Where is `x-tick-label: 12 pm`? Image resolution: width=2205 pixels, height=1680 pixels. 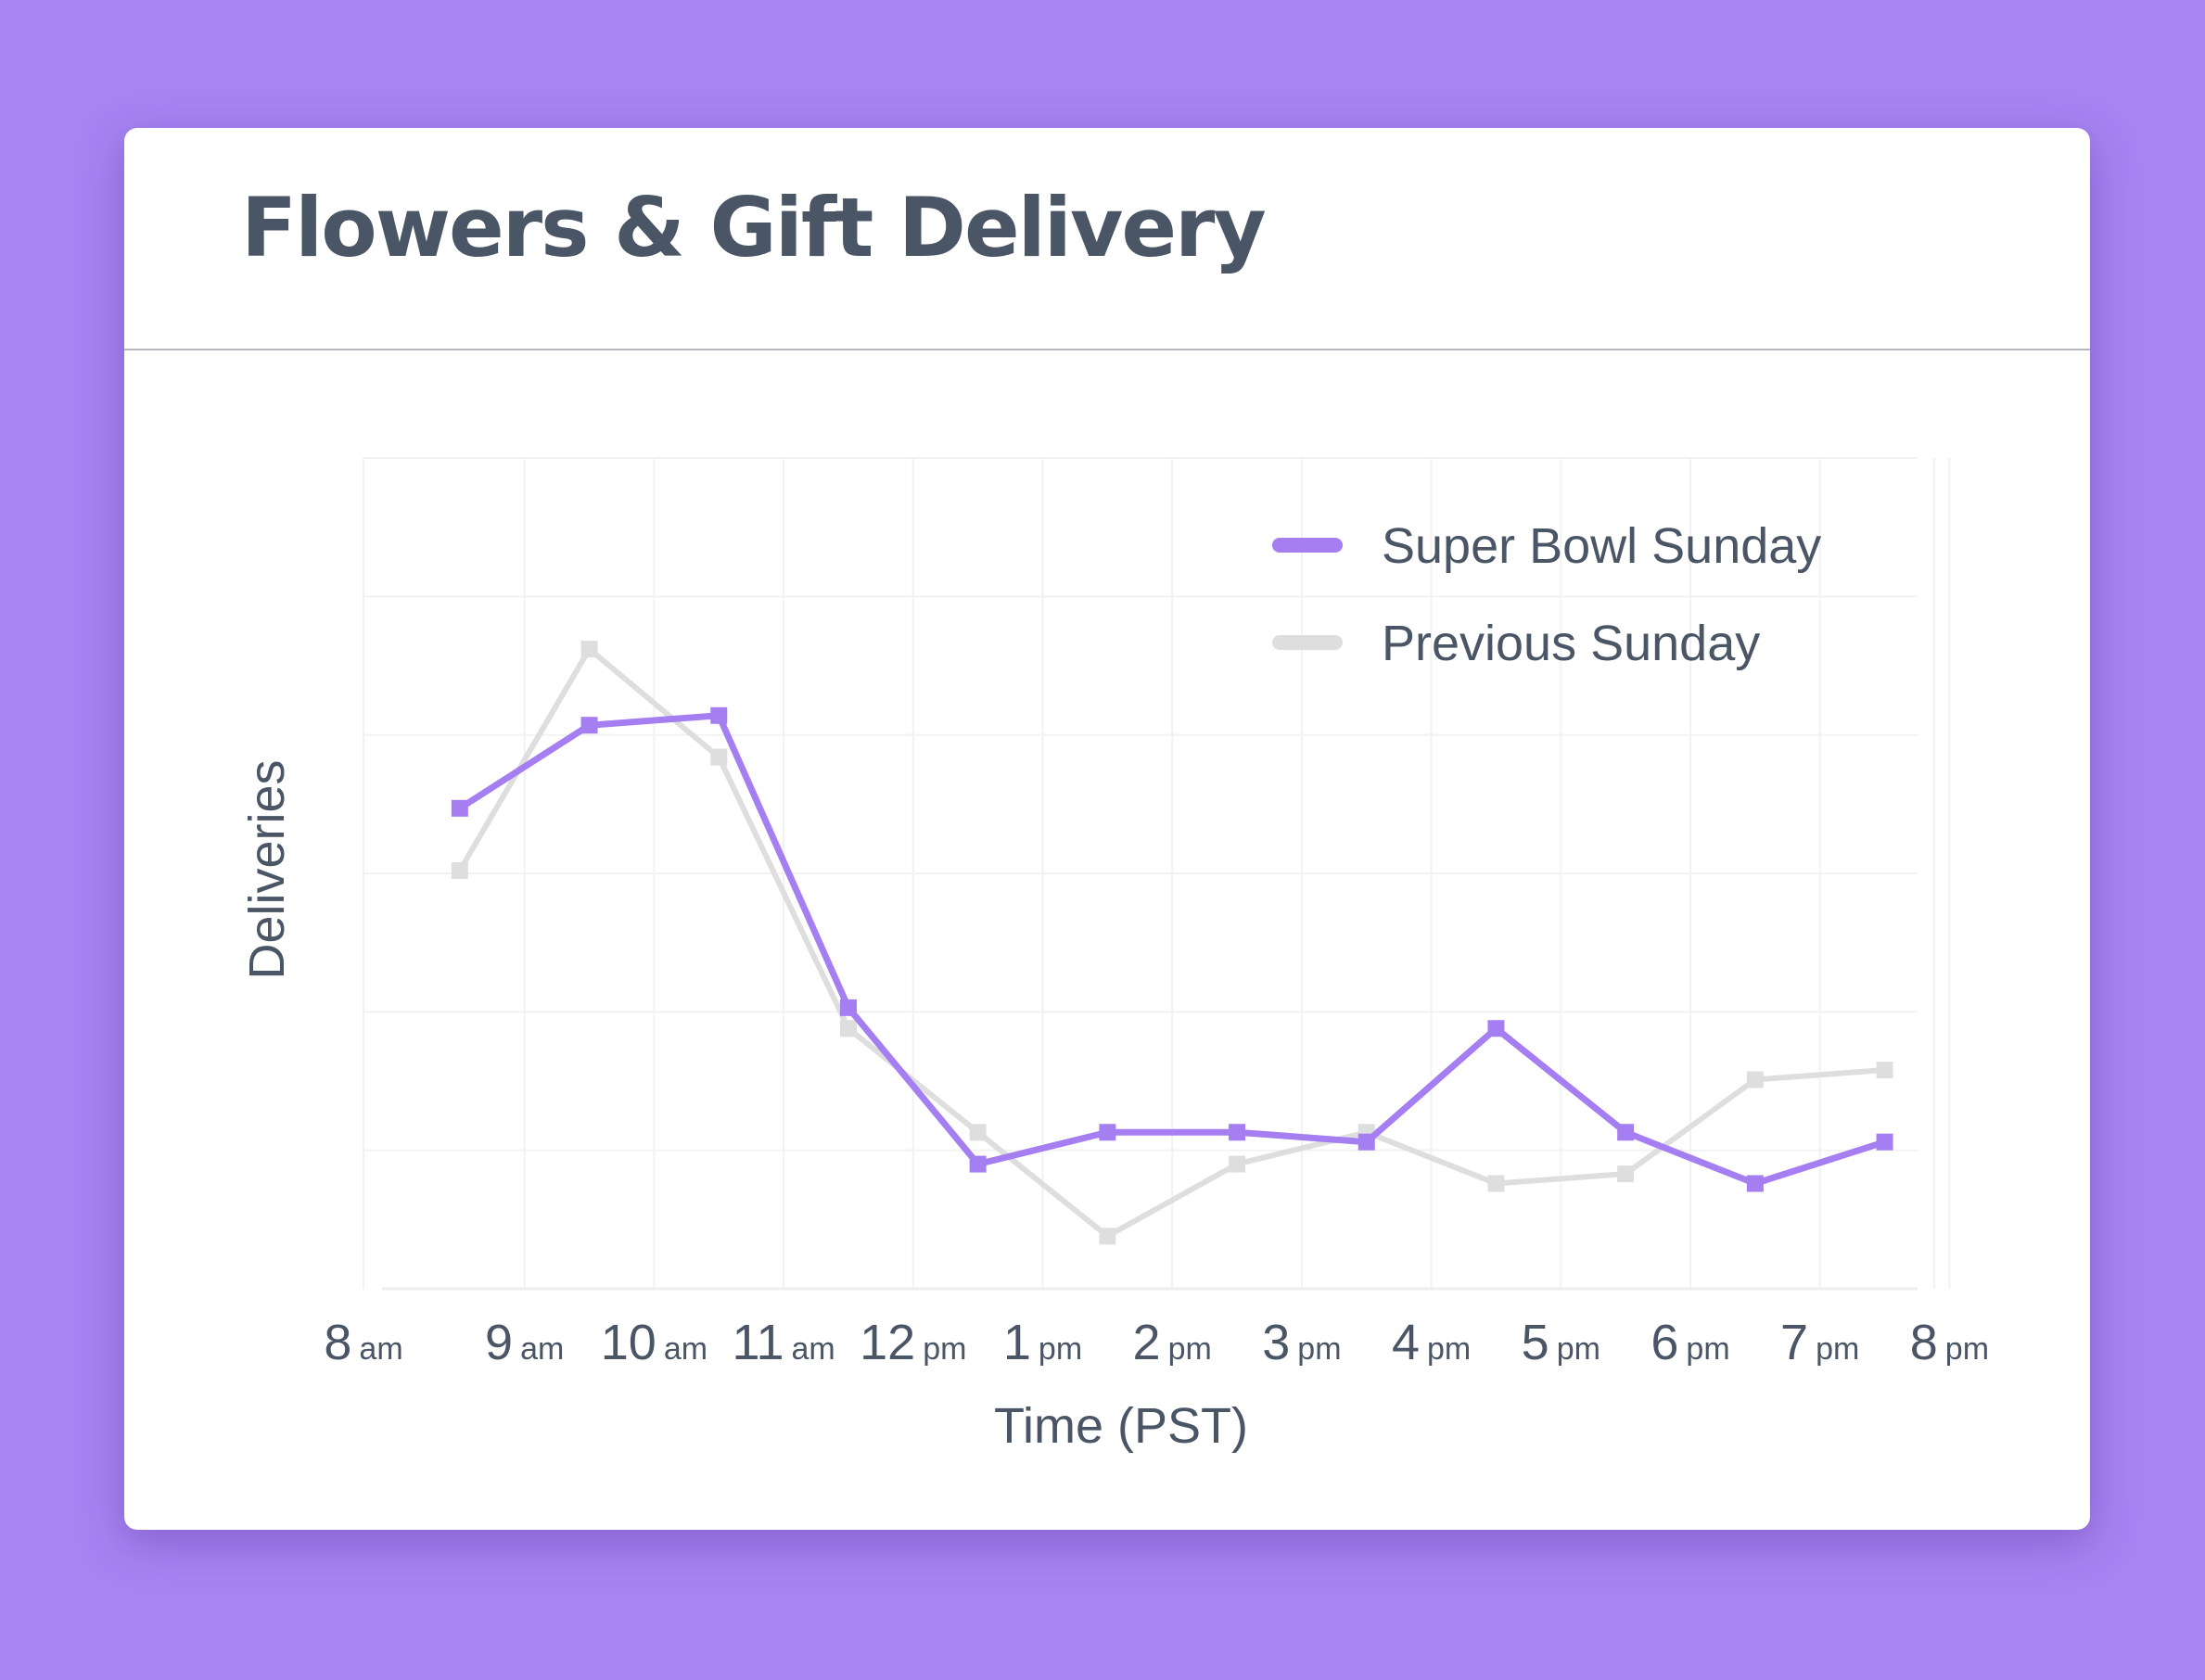
x-tick-label: 12 pm is located at coordinates (913, 1342).